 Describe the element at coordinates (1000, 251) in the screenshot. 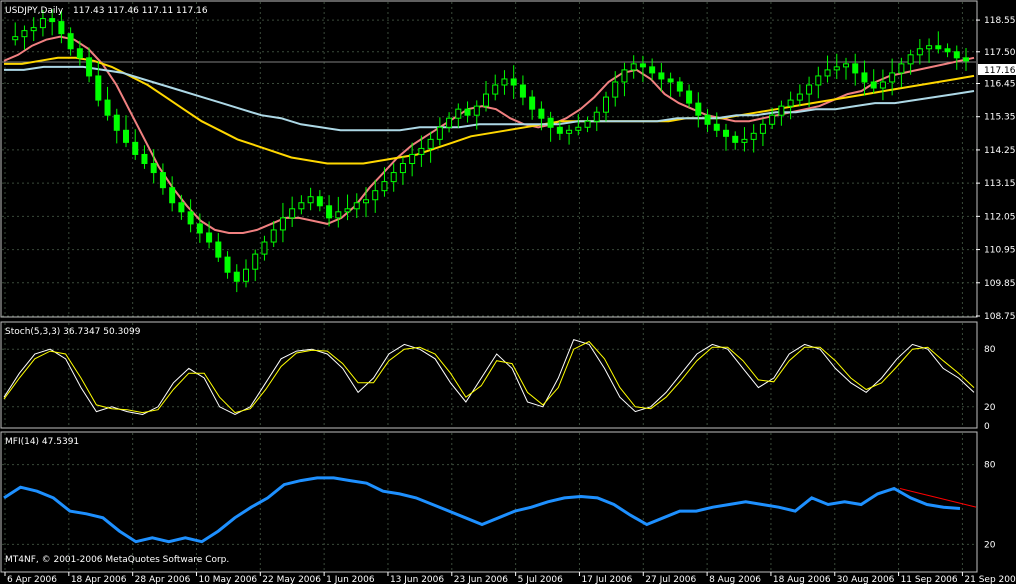

I see `price-tick-label: 110.95` at that location.